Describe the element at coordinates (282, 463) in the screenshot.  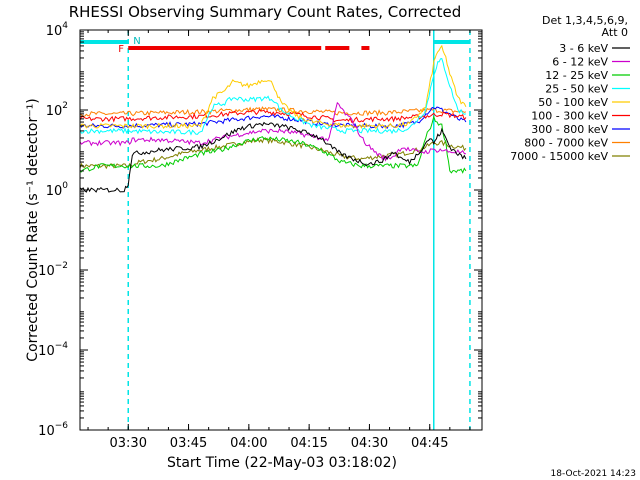
I see `x-axis-label: Start Time (22-May-03 03:18:02)` at that location.